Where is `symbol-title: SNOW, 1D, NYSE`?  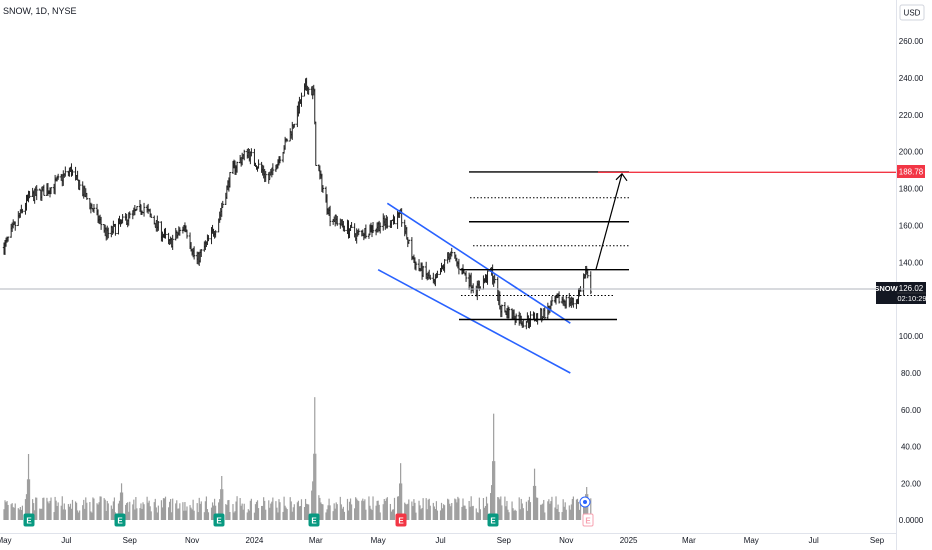
symbol-title: SNOW, 1D, NYSE is located at coordinates (40, 11).